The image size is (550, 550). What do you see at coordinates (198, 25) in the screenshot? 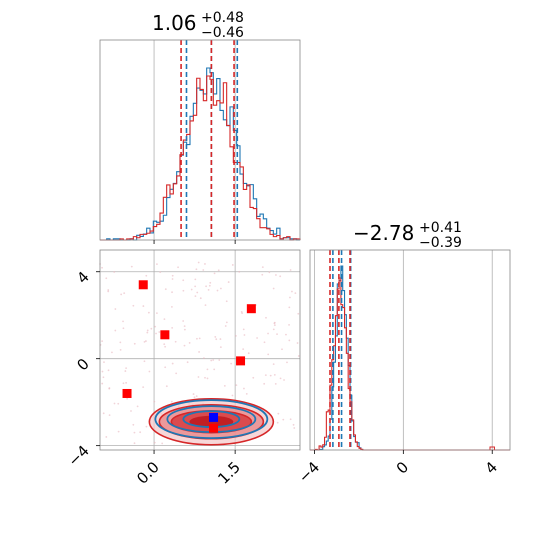
I see `title-top-panel: 1.06 +0.48 −0.46` at bounding box center [198, 25].